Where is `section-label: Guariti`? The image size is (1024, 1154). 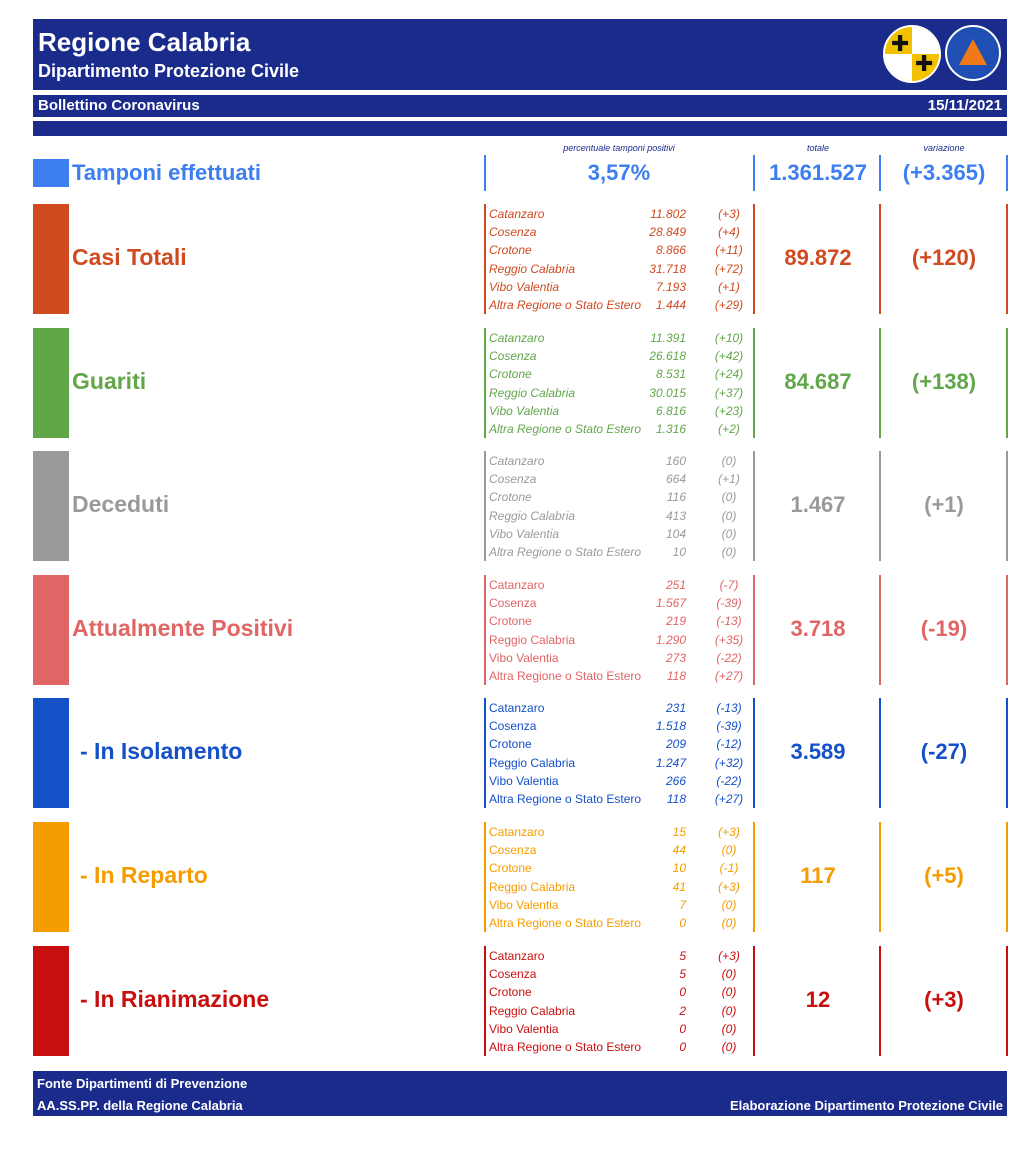
section-label: Guariti is located at coordinates (109, 381).